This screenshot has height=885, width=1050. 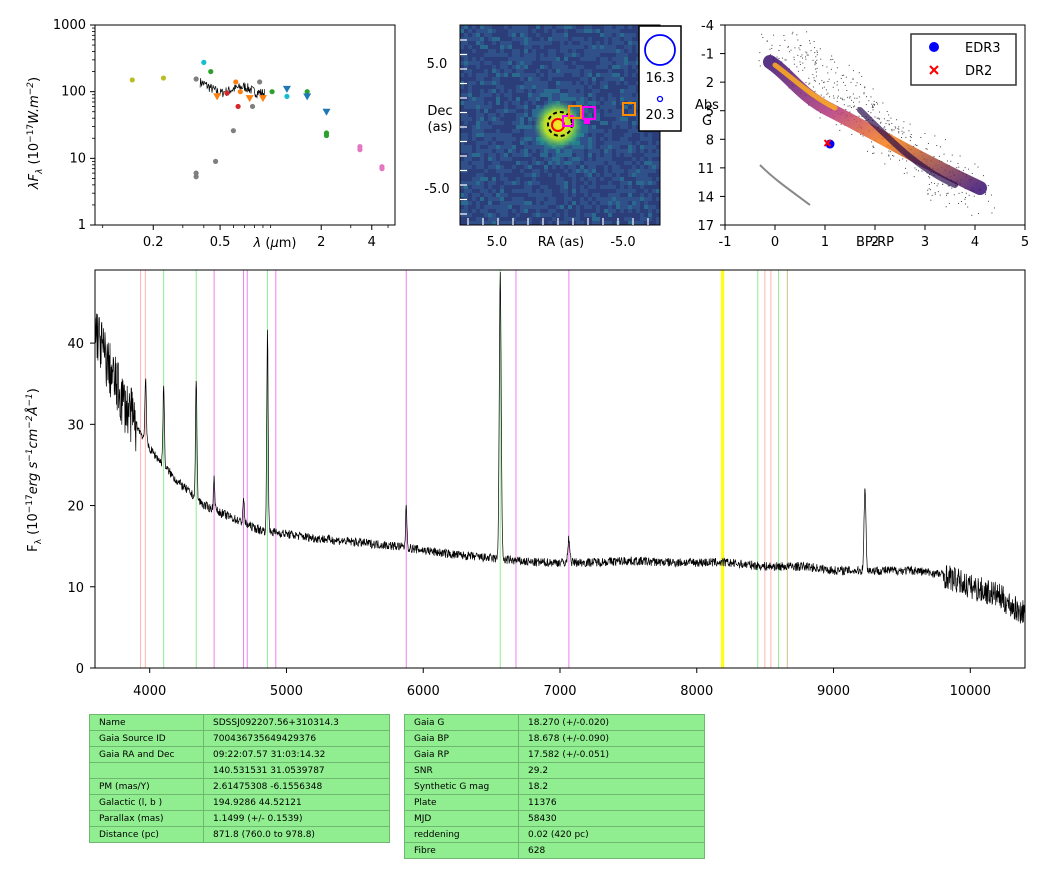 What do you see at coordinates (554, 834) in the screenshot?
I see `table-row: reddening 0.02 (420 pc)` at bounding box center [554, 834].